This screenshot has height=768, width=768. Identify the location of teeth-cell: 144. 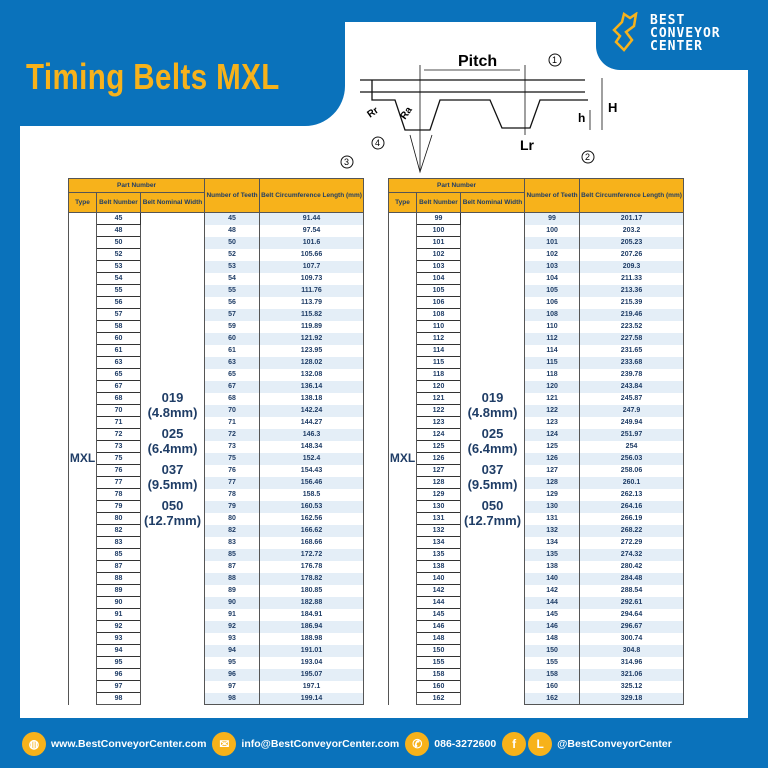
(552, 602).